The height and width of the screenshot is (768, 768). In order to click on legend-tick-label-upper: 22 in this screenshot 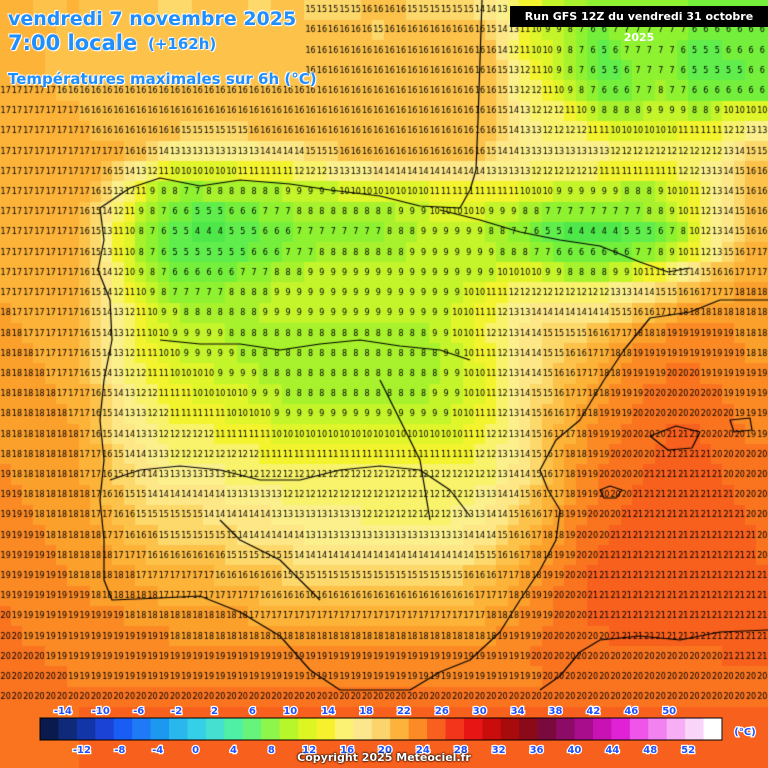, I will do `click(404, 711)`.